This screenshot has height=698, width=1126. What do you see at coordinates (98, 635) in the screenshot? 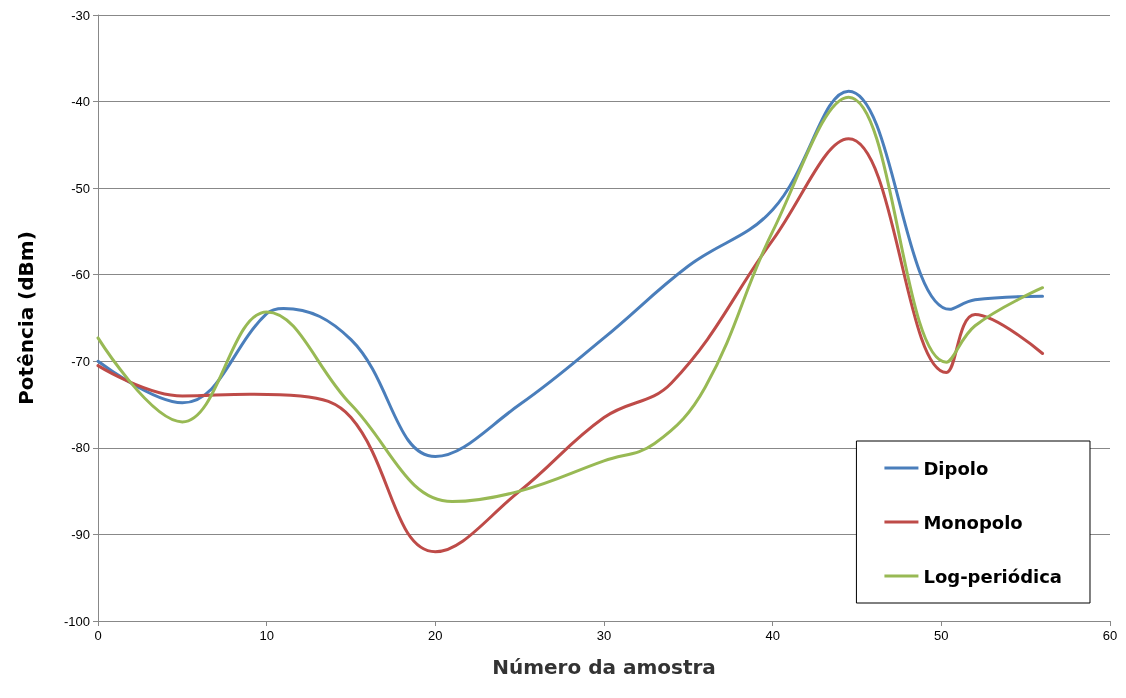
I see `x-tick-label: 0` at bounding box center [98, 635].